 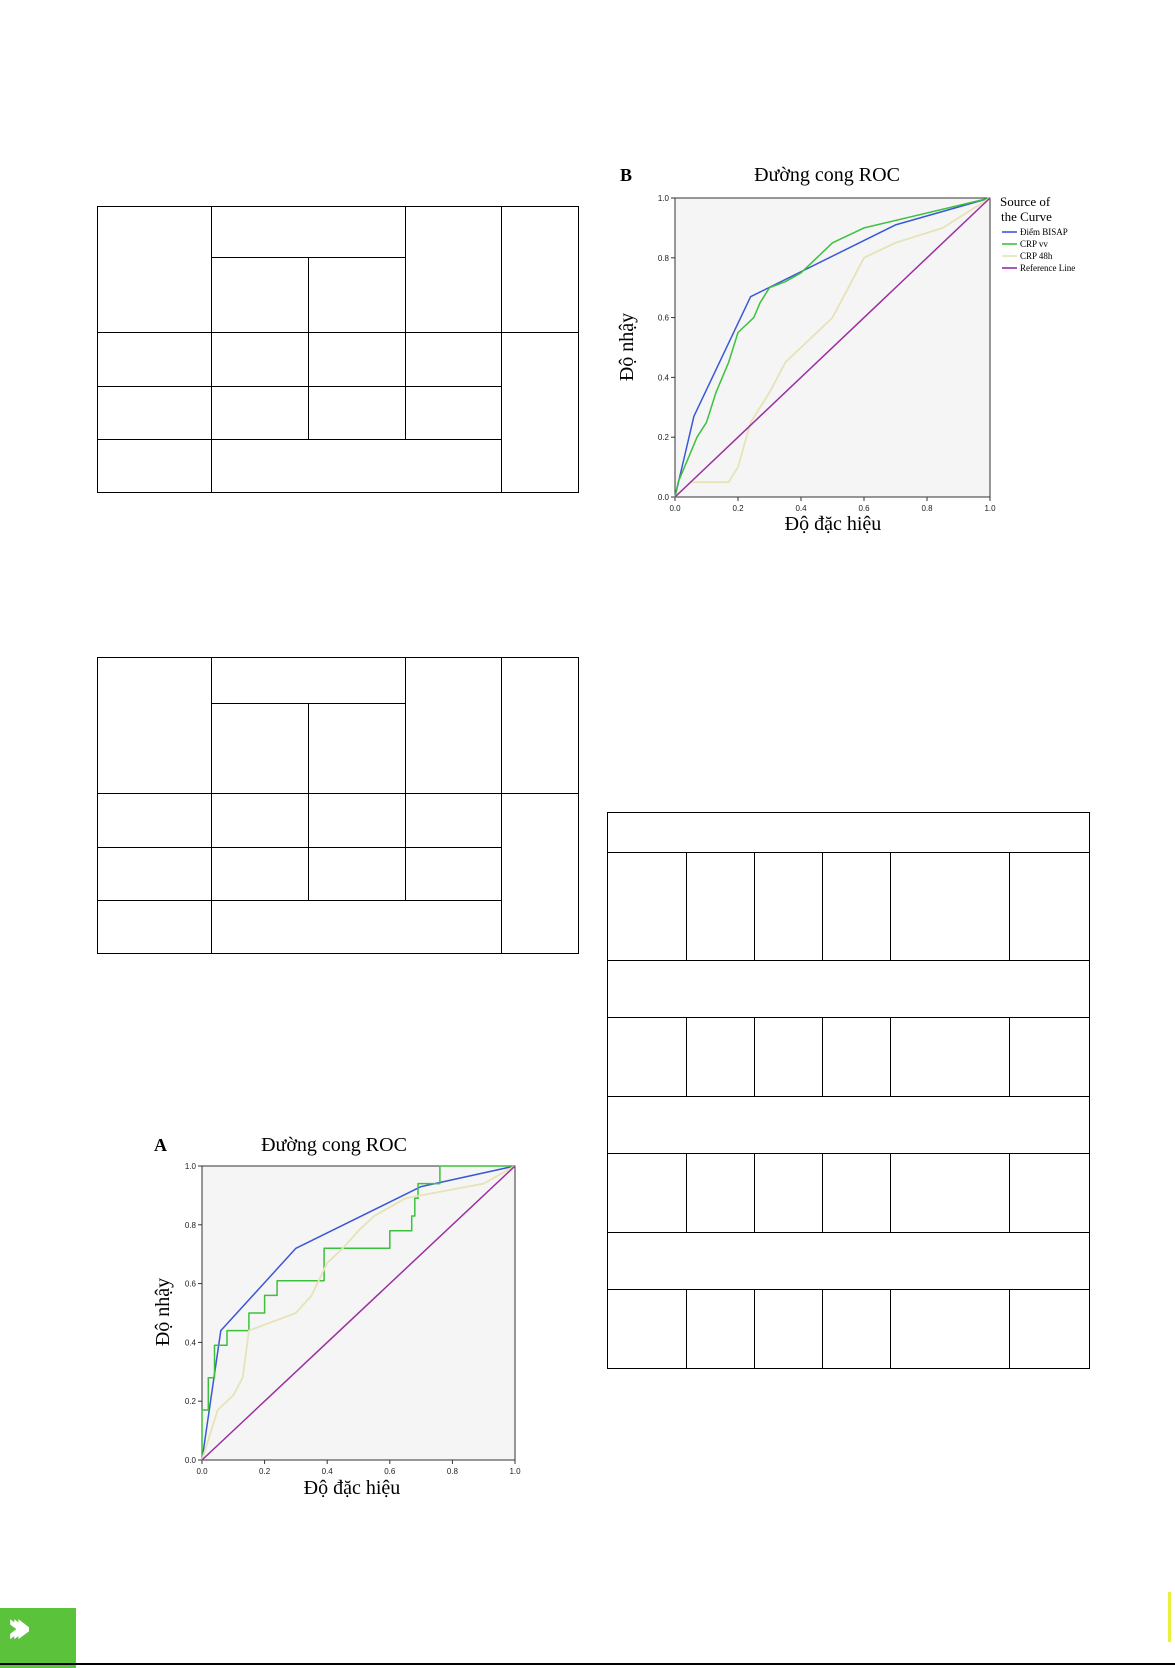 What do you see at coordinates (191, 1401) in the screenshot?
I see `y-tick-label: 0.2` at bounding box center [191, 1401].